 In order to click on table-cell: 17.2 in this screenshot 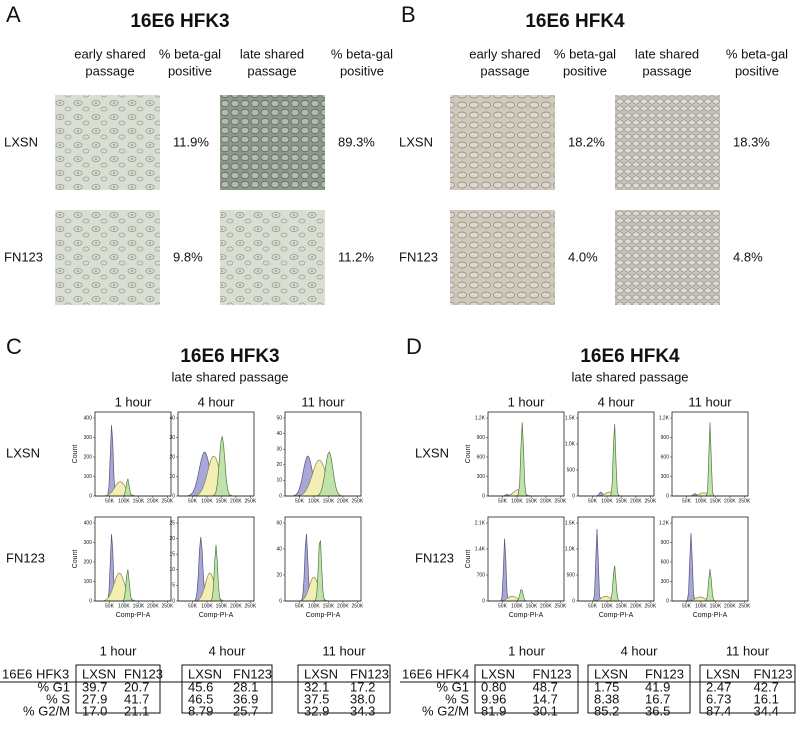, I will do `click(362, 686)`.